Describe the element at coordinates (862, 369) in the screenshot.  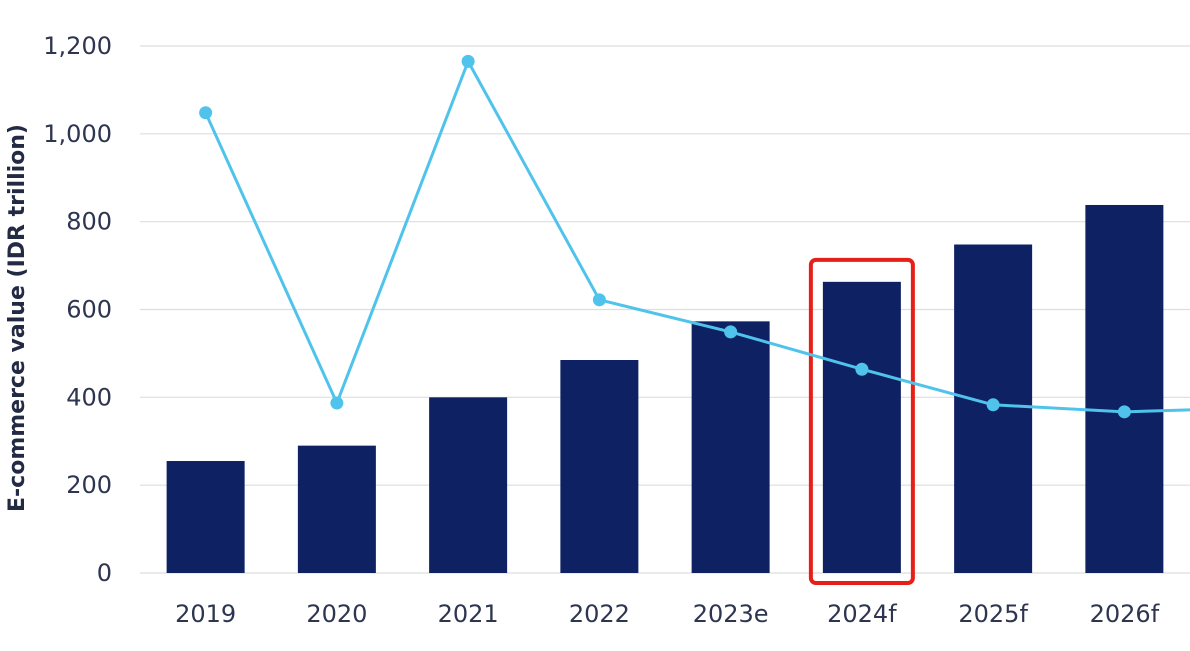
I see `line-point-2024f` at that location.